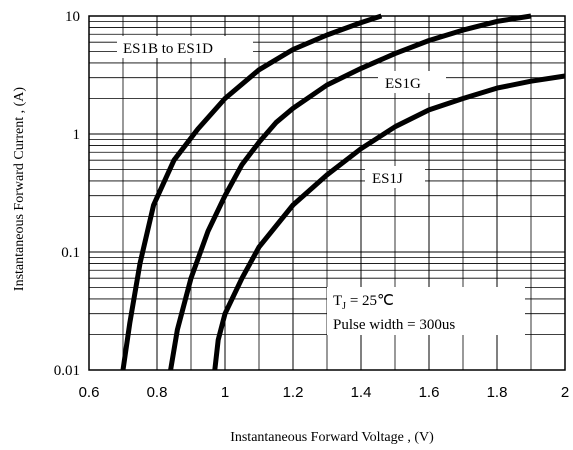 This screenshot has width=573, height=450. What do you see at coordinates (337, 301) in the screenshot?
I see `tj-symbol: T` at bounding box center [337, 301].